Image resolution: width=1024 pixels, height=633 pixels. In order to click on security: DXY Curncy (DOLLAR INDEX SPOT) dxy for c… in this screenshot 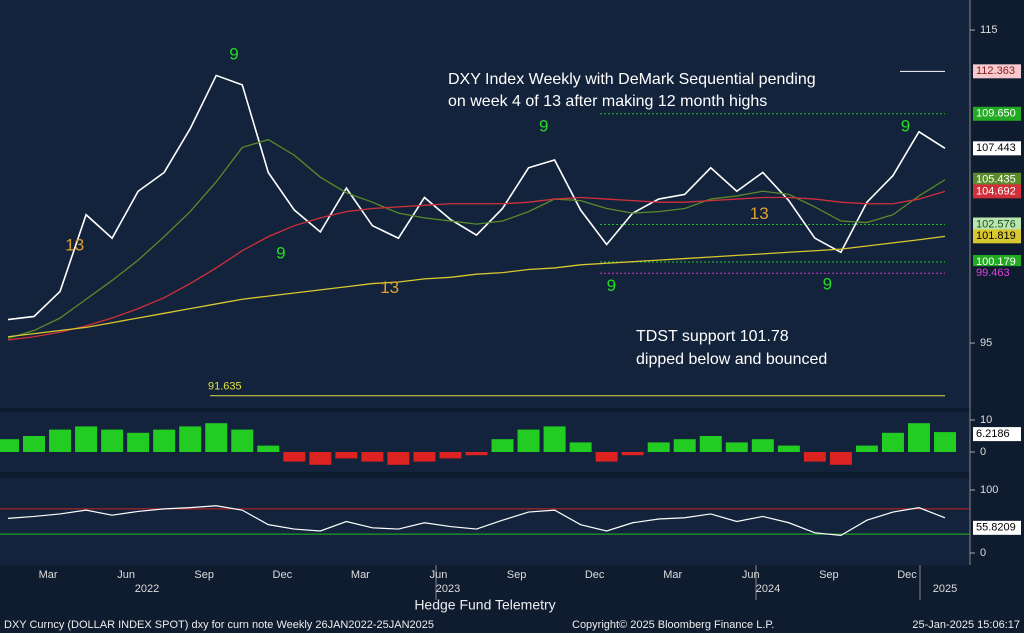, I will do `click(219, 625)`.